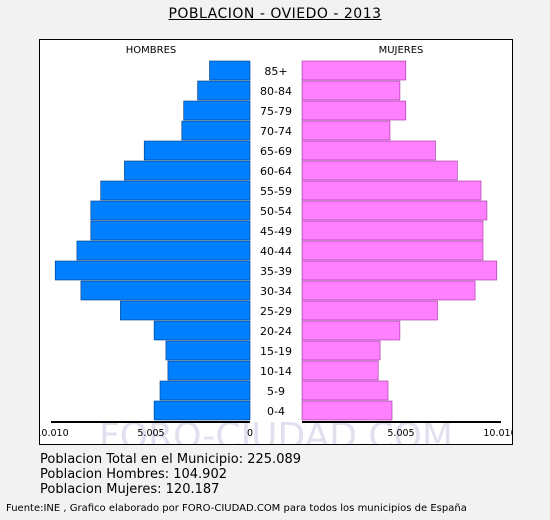 The image size is (550, 520). Describe the element at coordinates (276, 211) in the screenshot. I see `age-label-50-54: 50-54` at that location.